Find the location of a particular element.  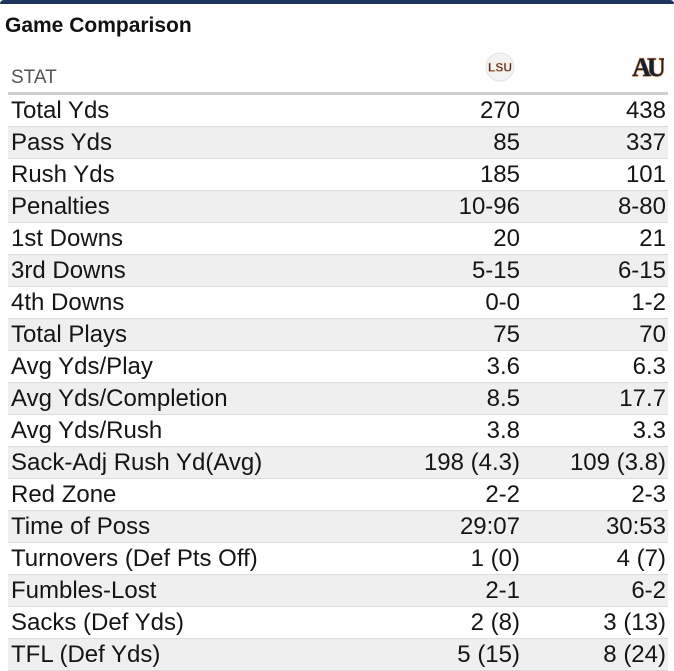

table-row: Sack-Adj Rush Yd(Avg) 198 (4.3) 109 (3.8) is located at coordinates (338, 462).